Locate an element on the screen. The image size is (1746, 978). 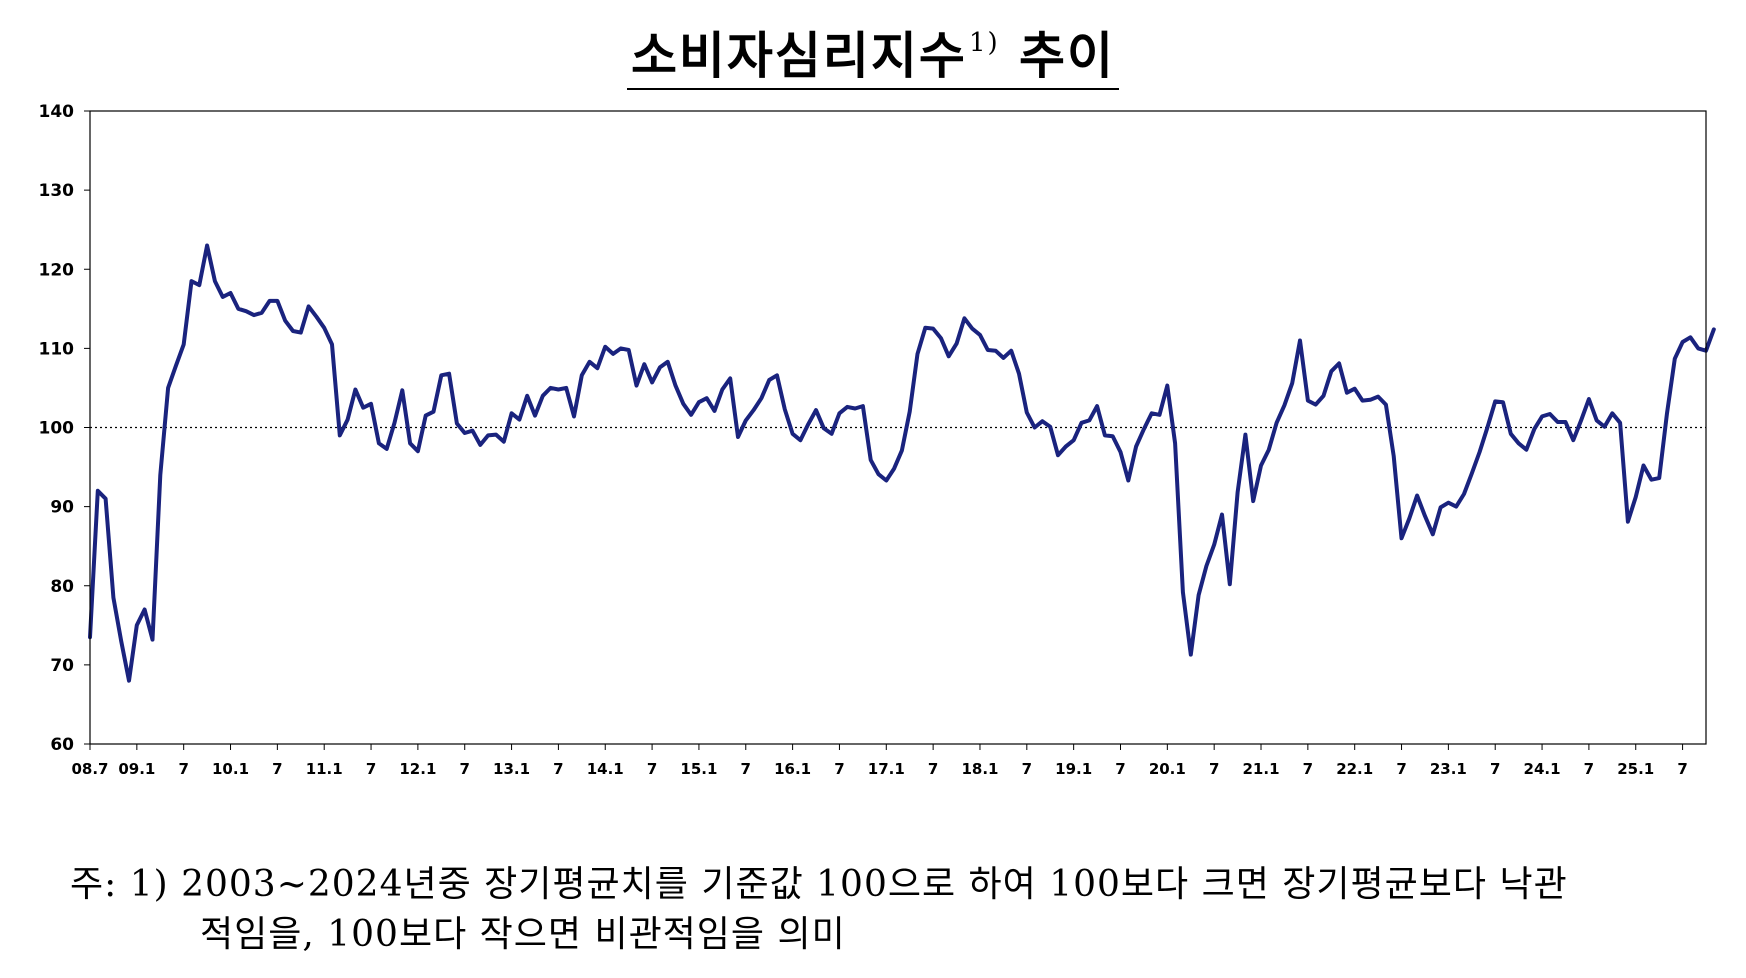
x-tick-label: 24.1 is located at coordinates (1542, 769).